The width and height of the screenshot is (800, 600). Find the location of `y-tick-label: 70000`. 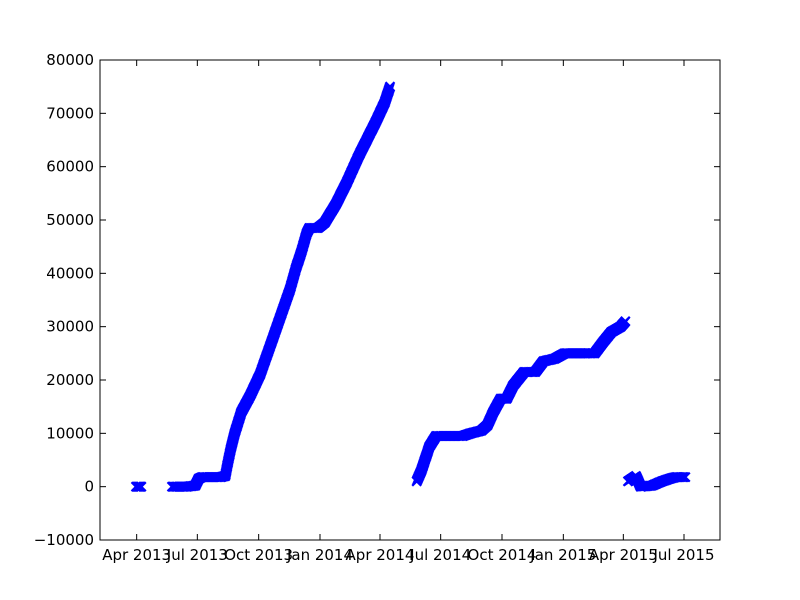

y-tick-label: 70000 is located at coordinates (70, 113).